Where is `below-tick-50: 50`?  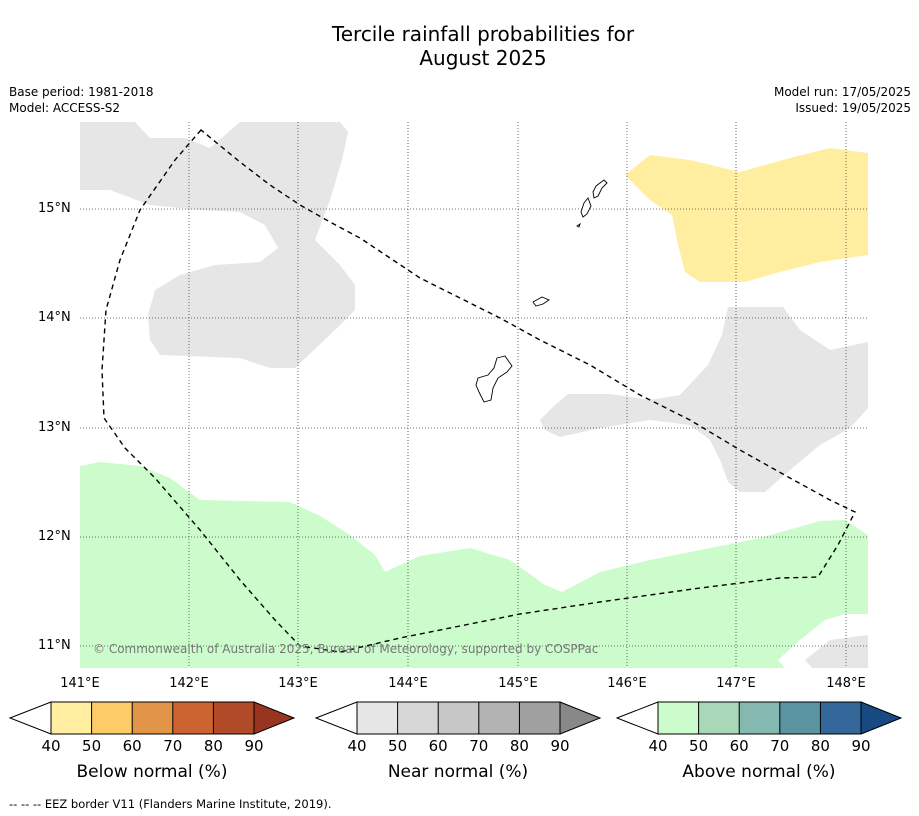 below-tick-50: 50 is located at coordinates (92, 746).